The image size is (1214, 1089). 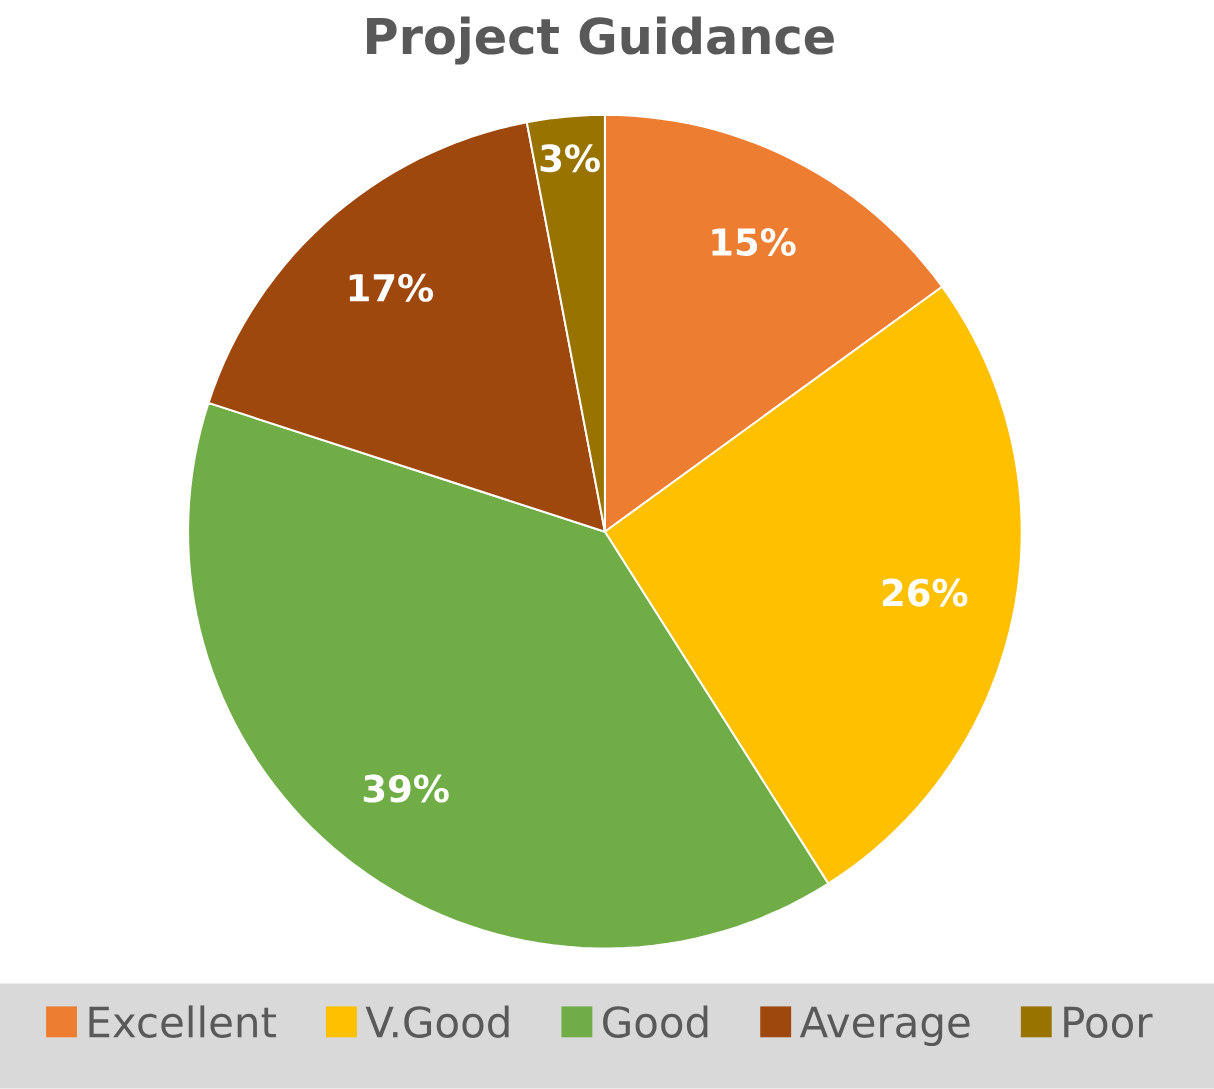 I want to click on legend-label: V.Good, so click(x=437, y=1021).